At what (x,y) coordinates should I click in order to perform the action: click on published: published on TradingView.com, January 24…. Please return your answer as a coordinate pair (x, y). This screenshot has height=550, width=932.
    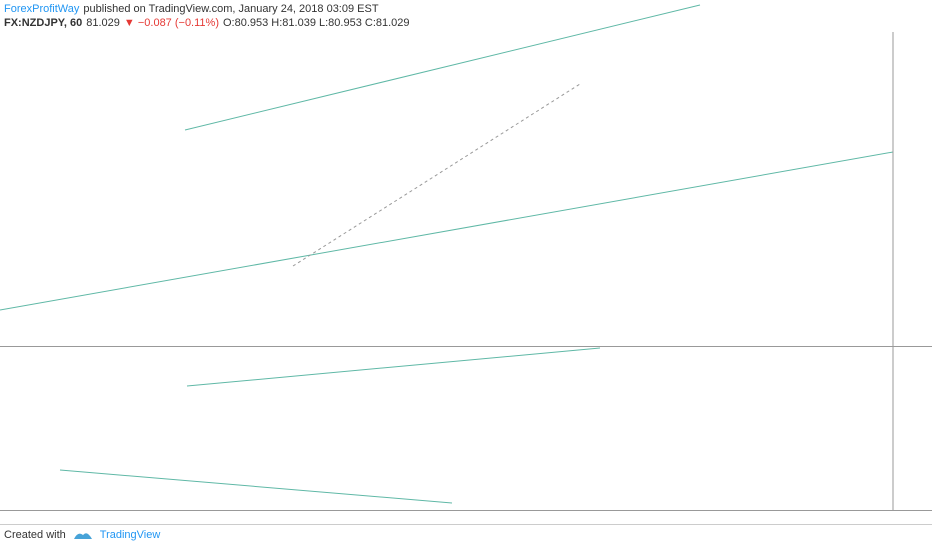
    Looking at the image, I should click on (231, 9).